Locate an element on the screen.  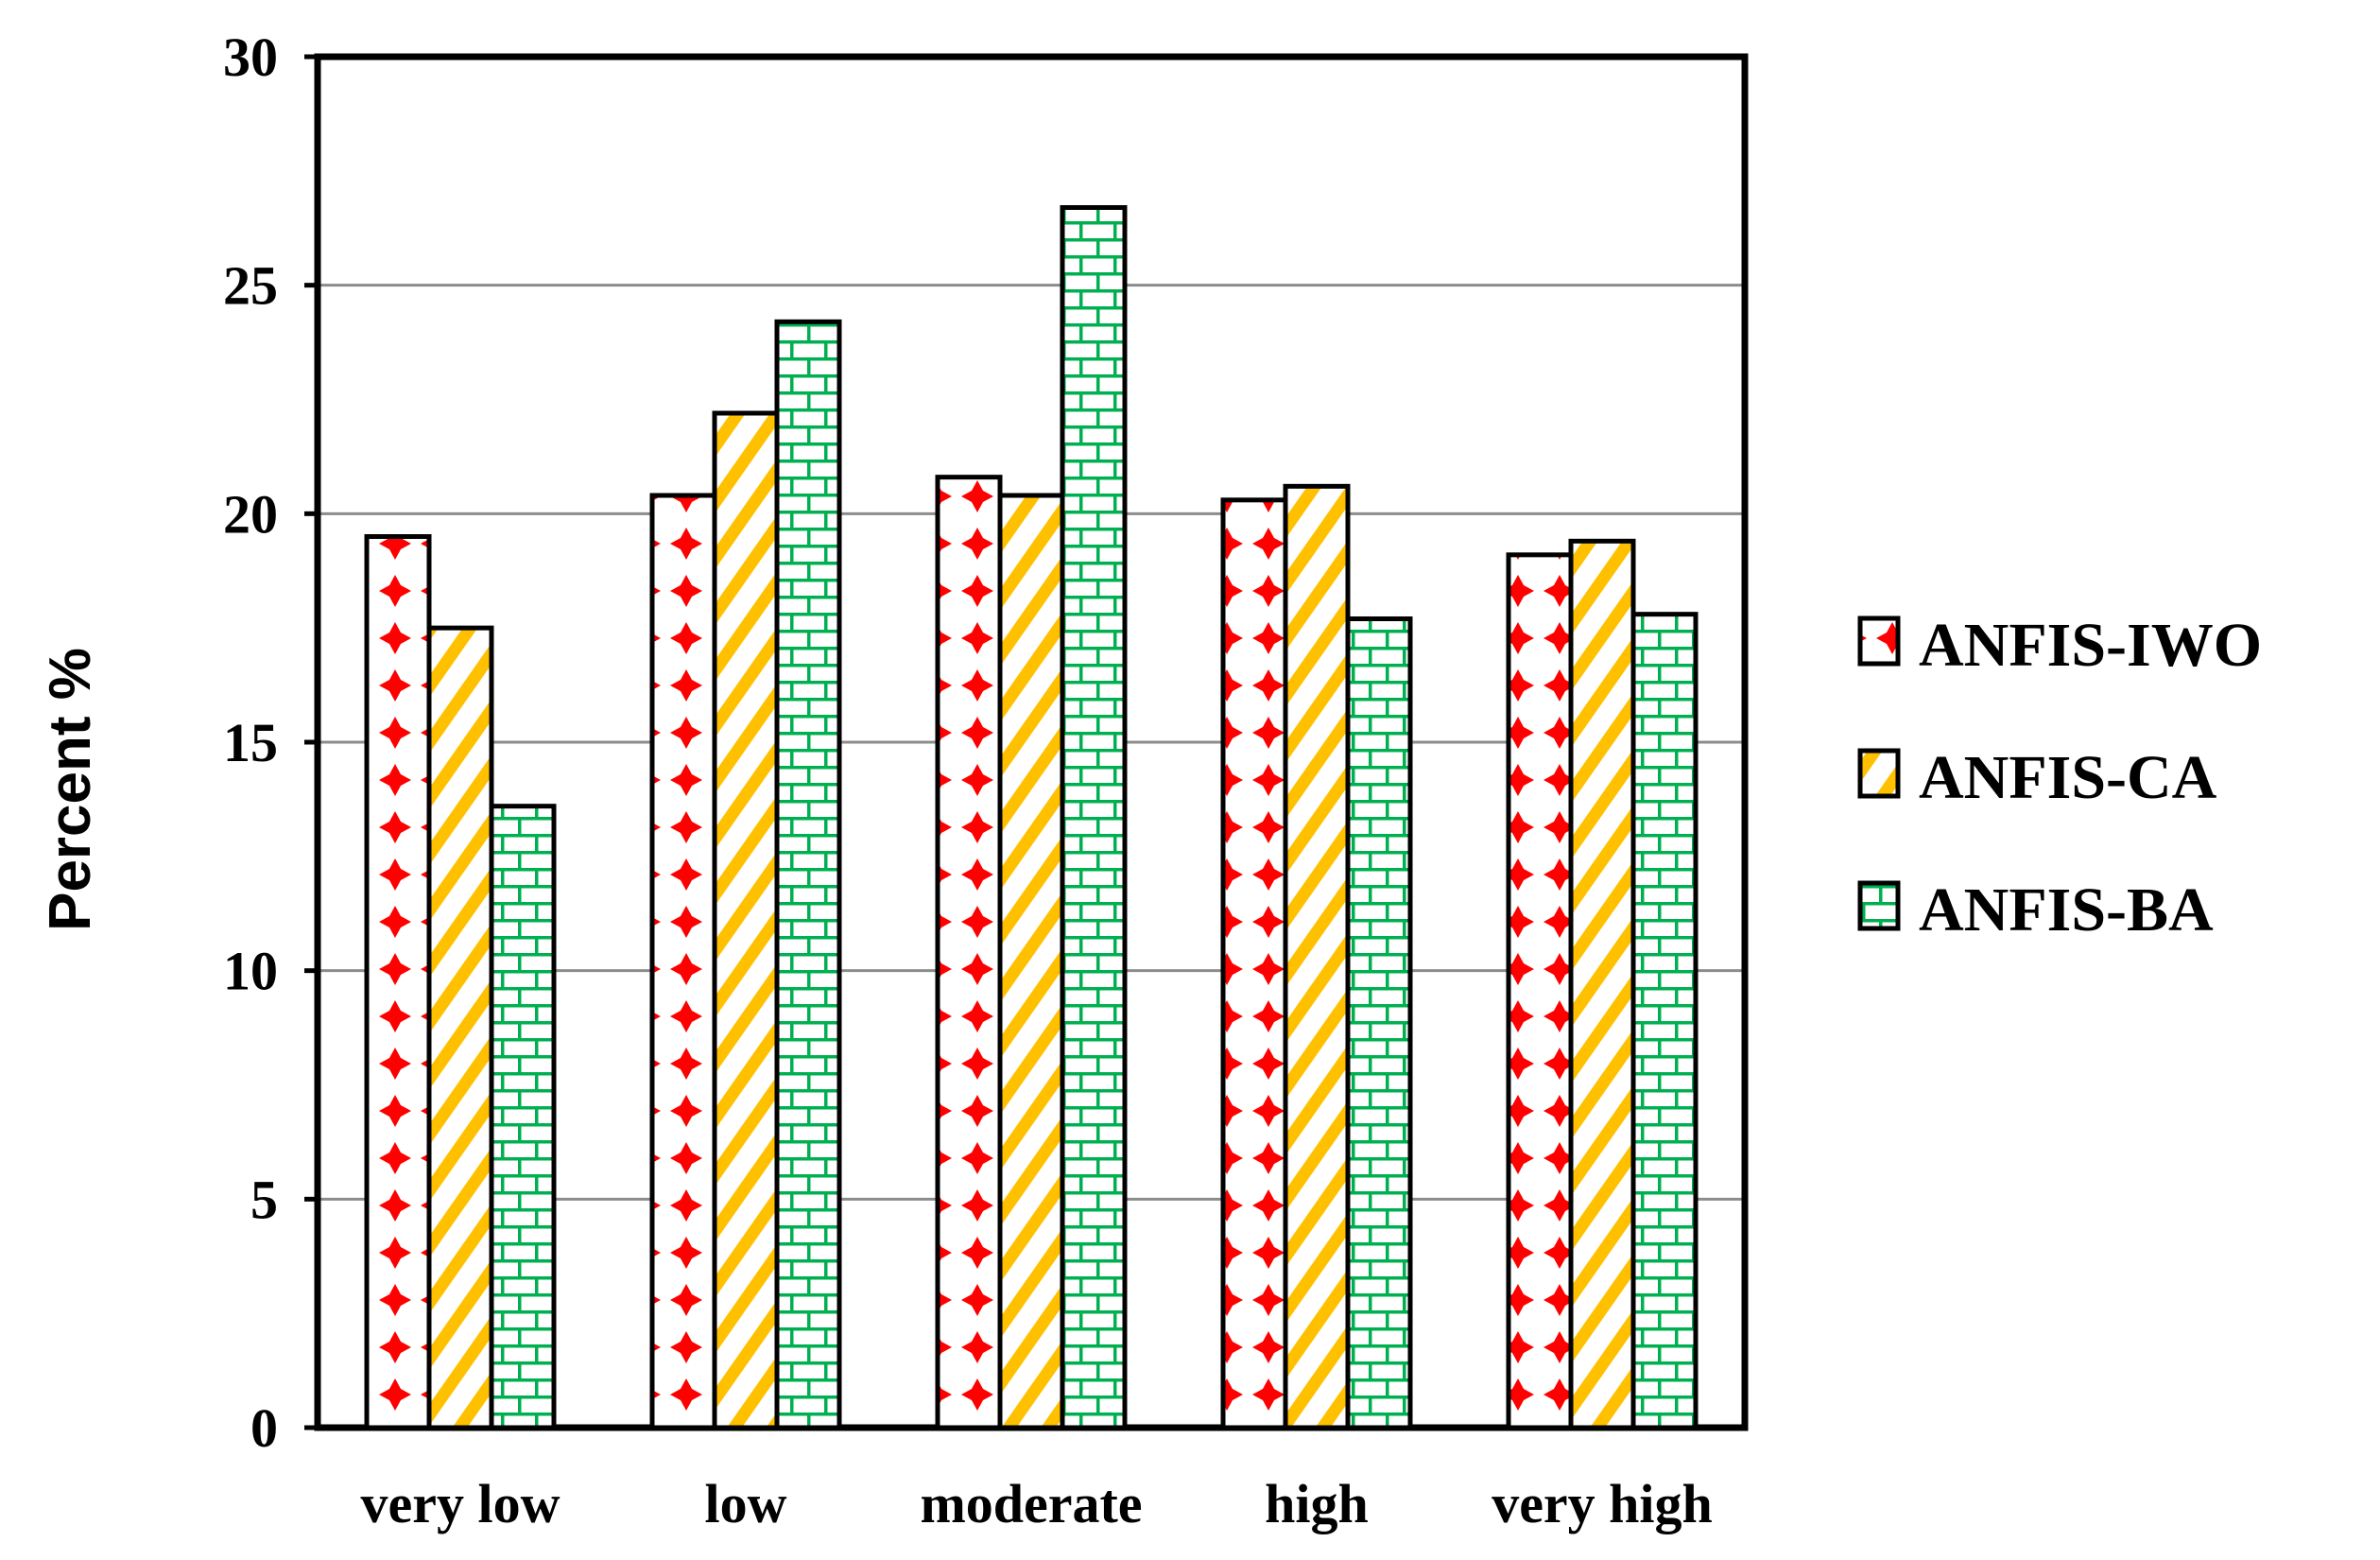
bar-anfis-iwo-low is located at coordinates (683, 961).